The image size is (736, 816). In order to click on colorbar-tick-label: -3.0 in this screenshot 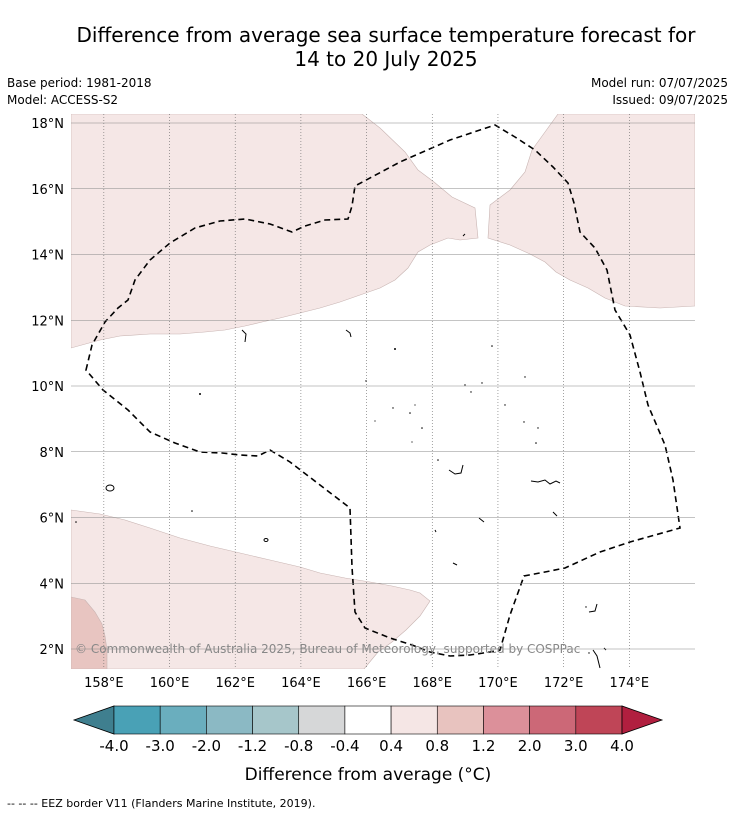, I will do `click(160, 746)`.